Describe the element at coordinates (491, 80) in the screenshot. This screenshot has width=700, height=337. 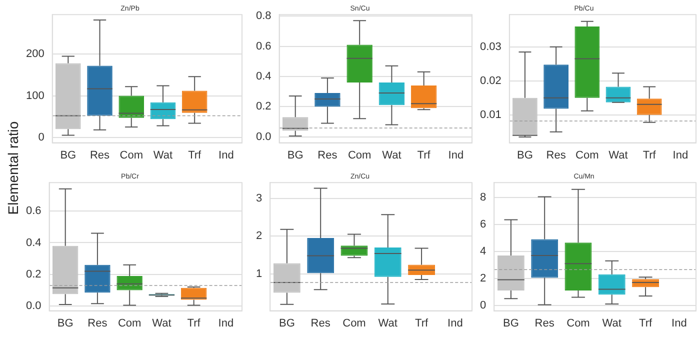
I see `y-tick-label: 0.02` at that location.